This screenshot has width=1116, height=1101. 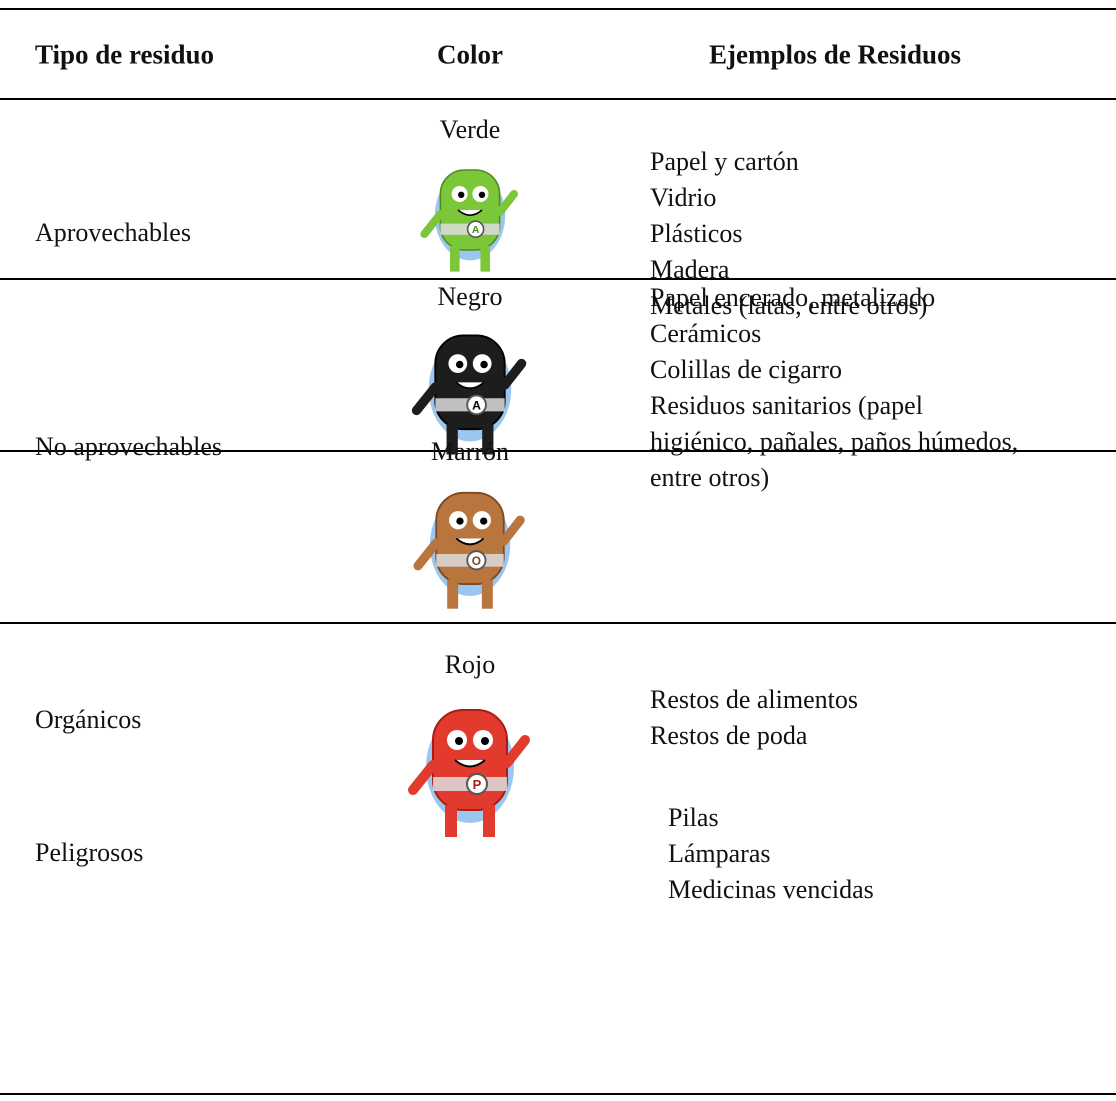 I want to click on row-type: Aprovechables, so click(x=113, y=232).